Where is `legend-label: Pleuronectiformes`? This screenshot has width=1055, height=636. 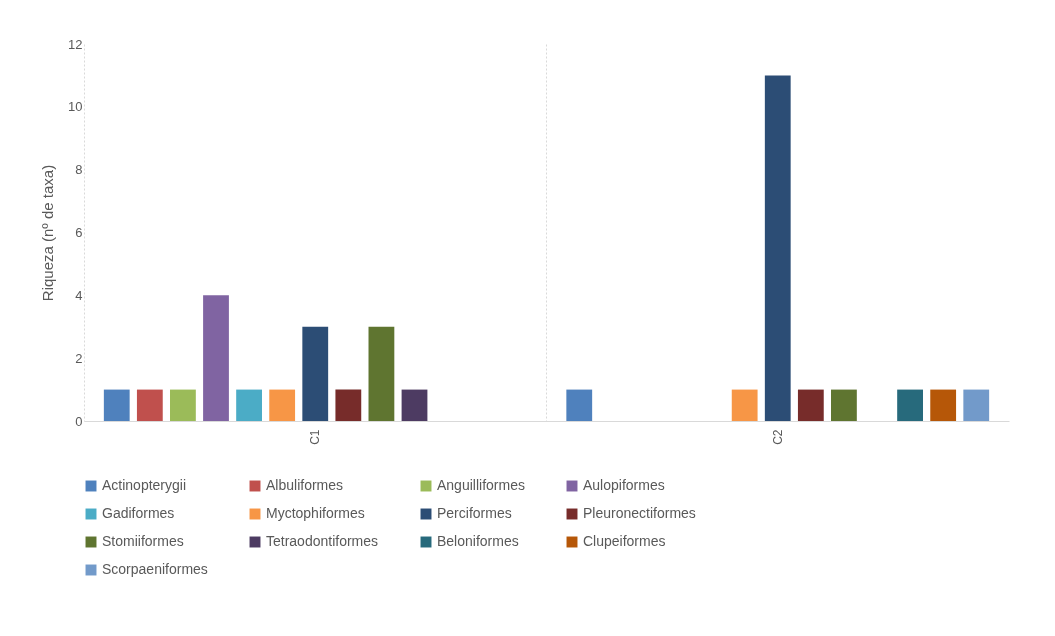
legend-label: Pleuronectiformes is located at coordinates (639, 513).